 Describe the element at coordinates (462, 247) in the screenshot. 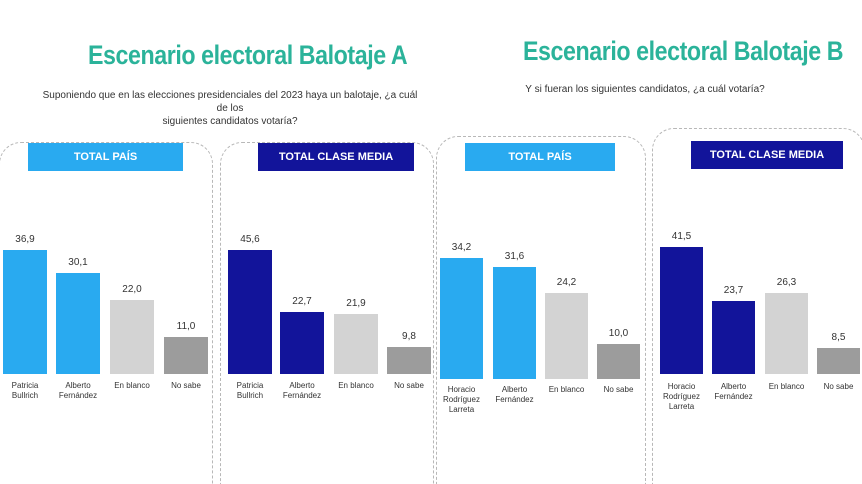

I see `data-label: 34,2` at that location.